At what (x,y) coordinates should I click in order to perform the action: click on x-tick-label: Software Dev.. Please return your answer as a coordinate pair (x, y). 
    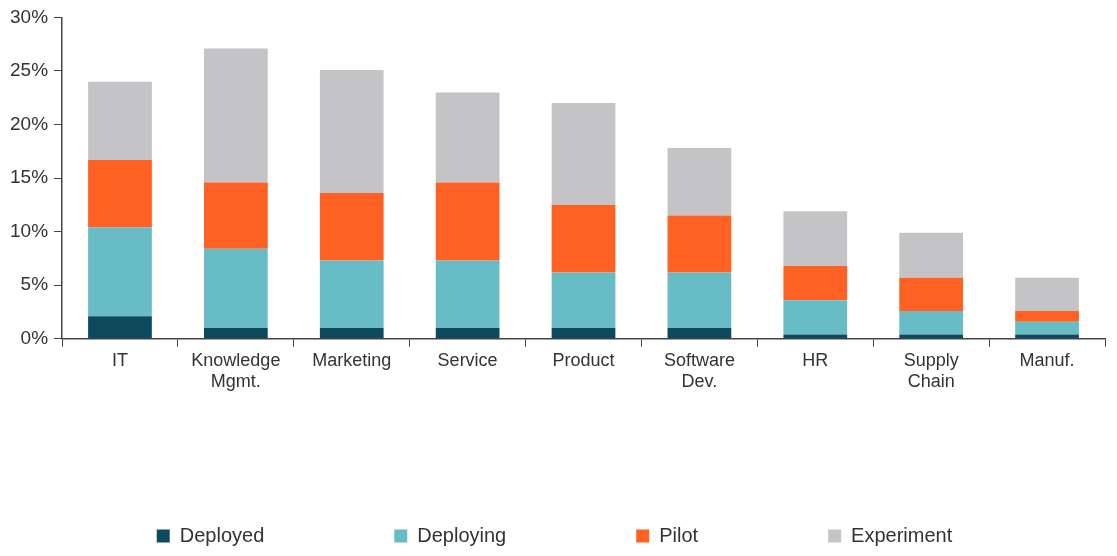
    Looking at the image, I should click on (699, 370).